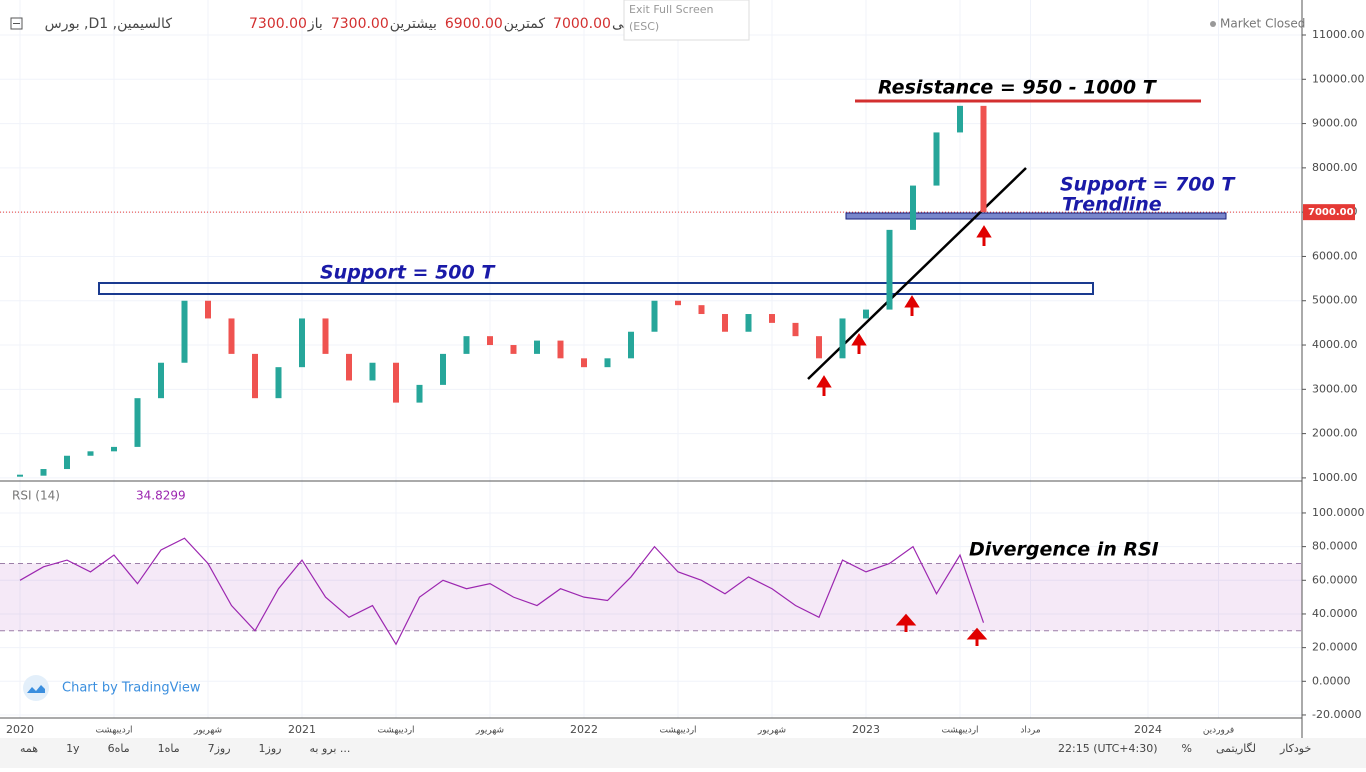  Describe the element at coordinates (119, 748) in the screenshot. I see `range-button: 6ماه` at that location.